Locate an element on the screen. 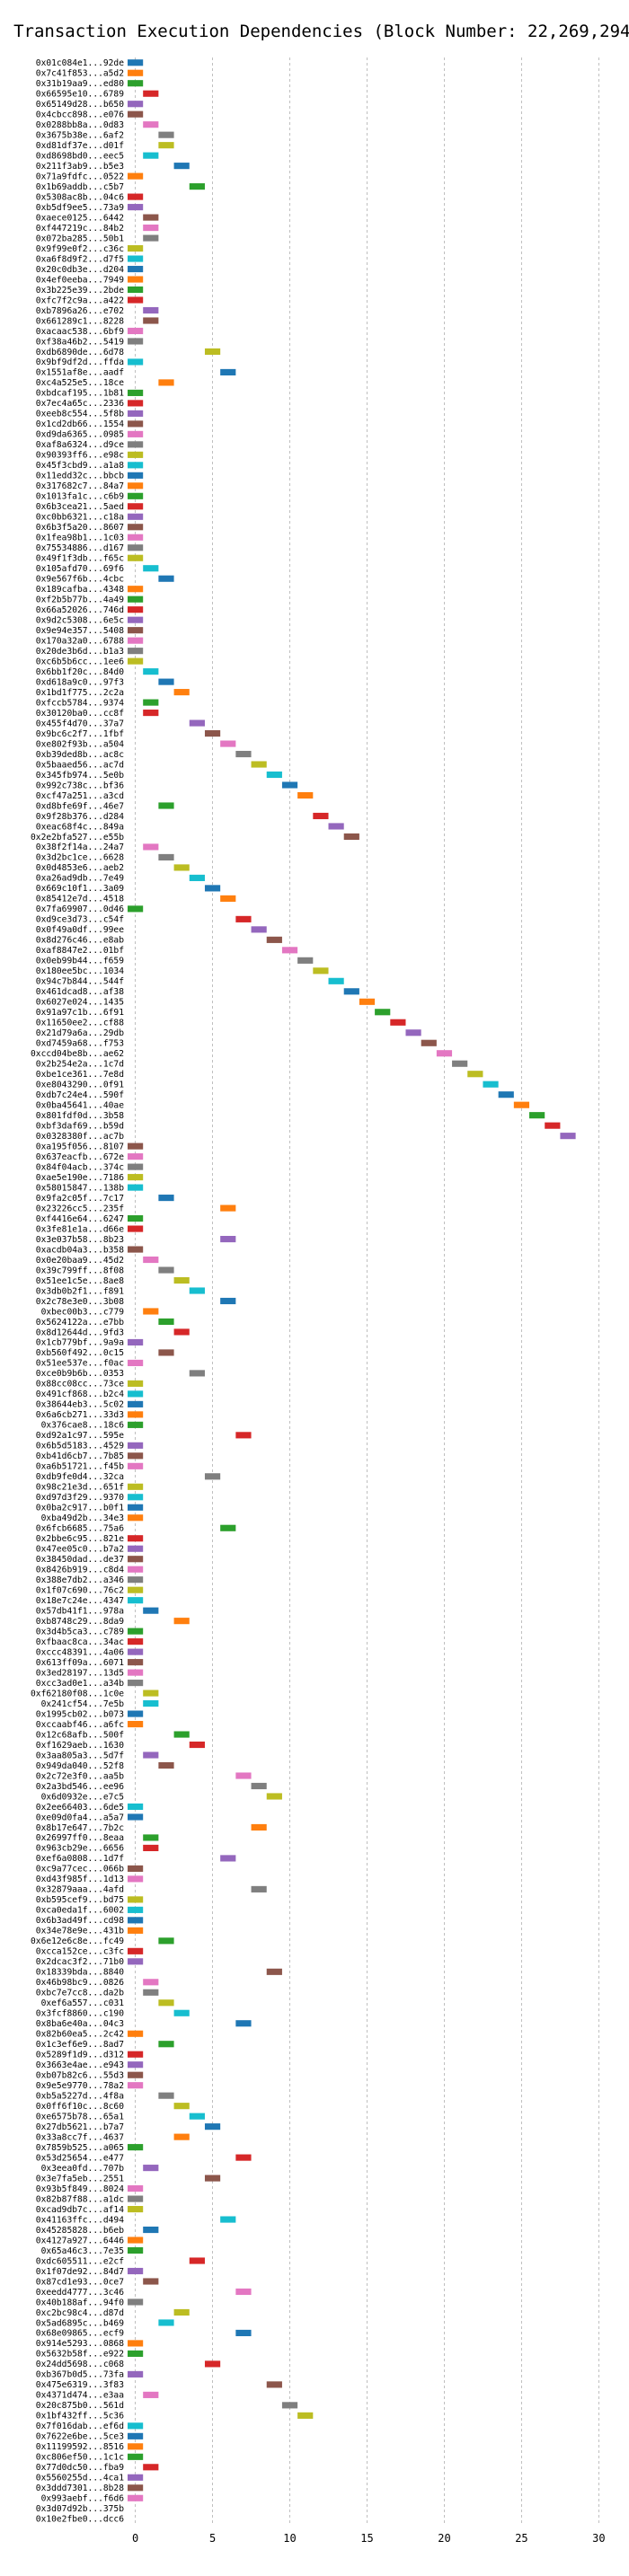 The height and width of the screenshot is (2576, 629). tx-hash-label: 0x3d07d92b...375b is located at coordinates (80, 2509).